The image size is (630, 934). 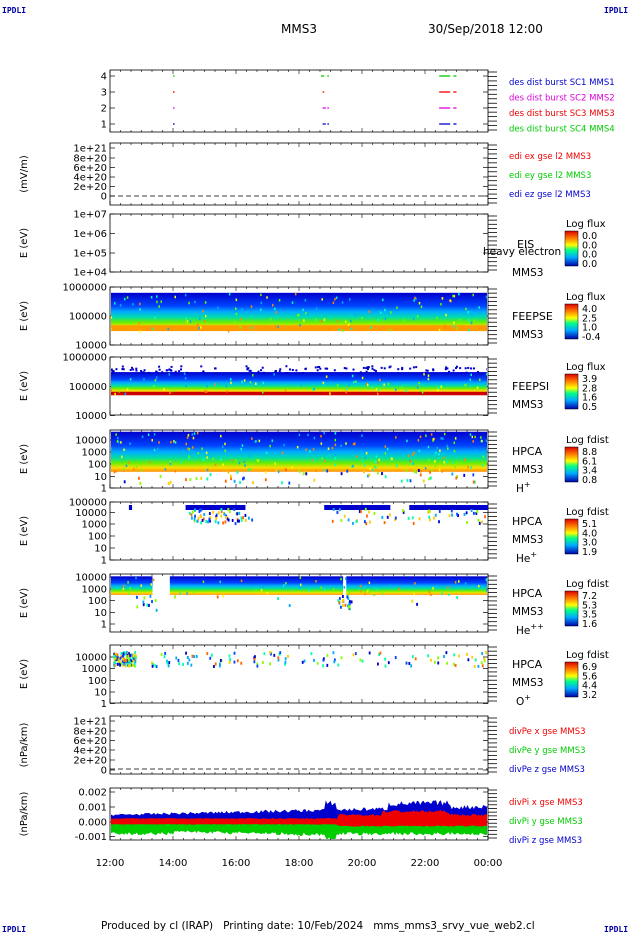 What do you see at coordinates (104, 197) in the screenshot?
I see `edi-y-tick-label: 0` at bounding box center [104, 197].